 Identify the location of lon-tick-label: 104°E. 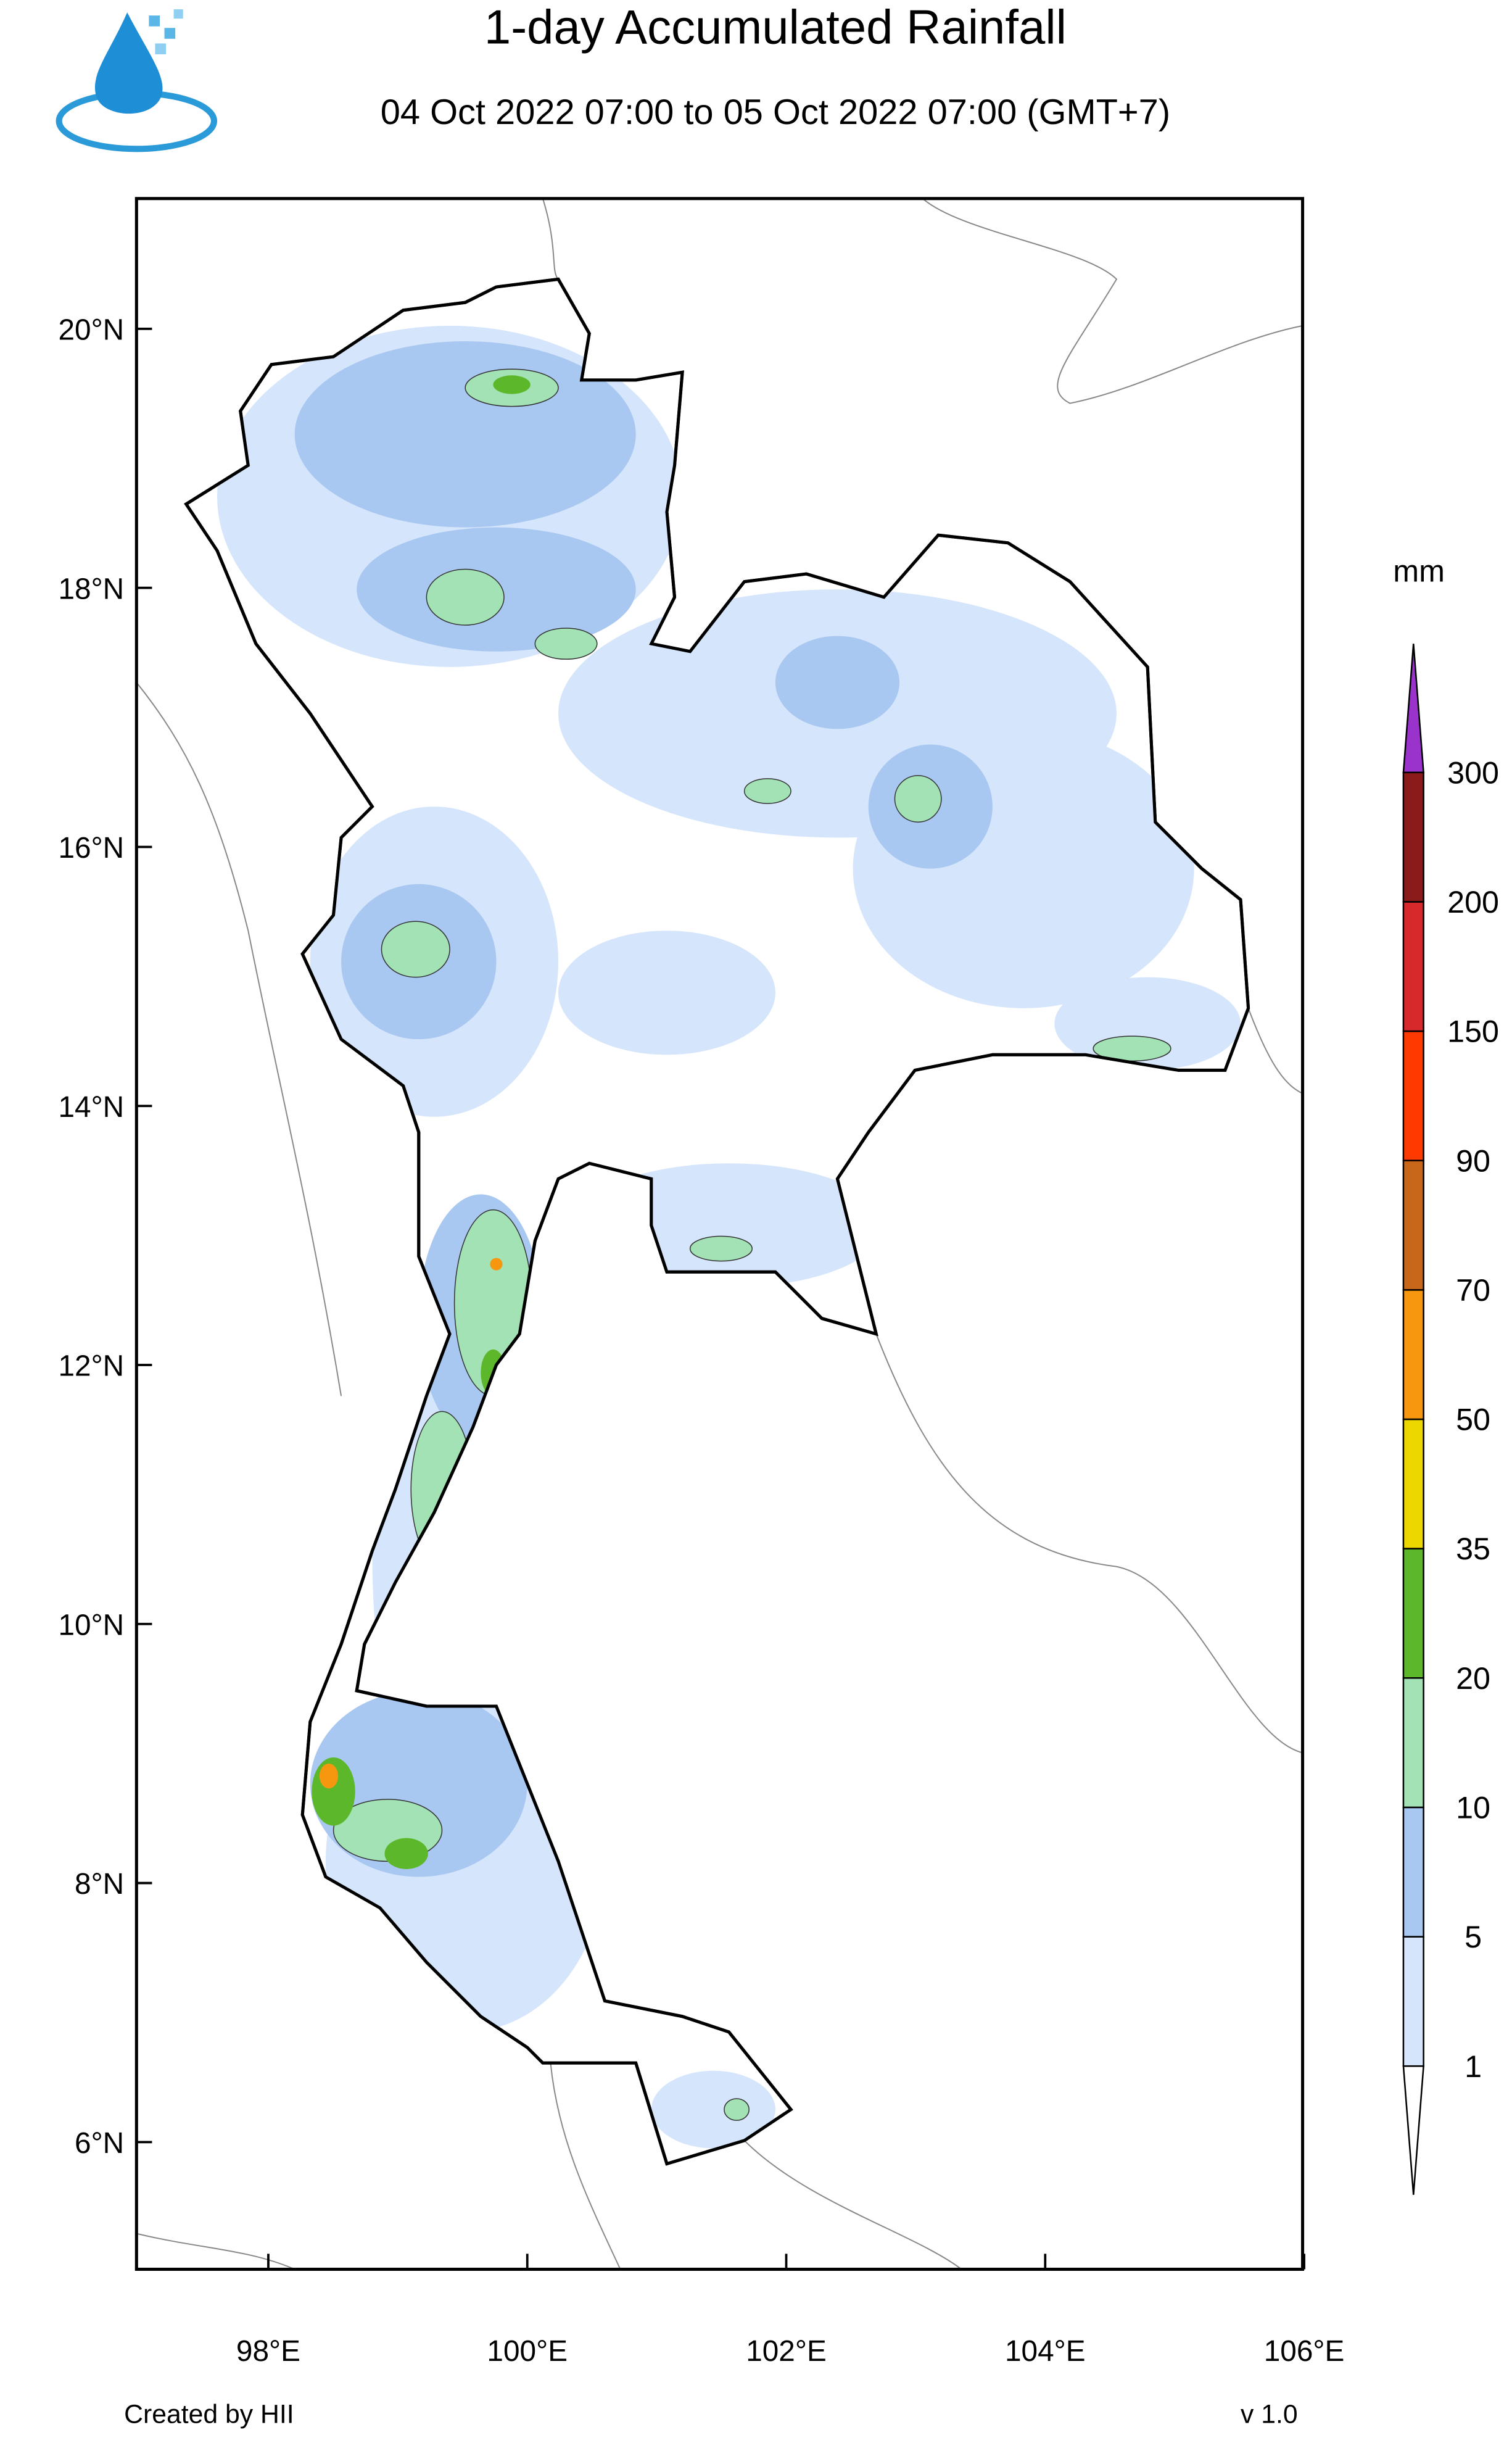
(1045, 2351).